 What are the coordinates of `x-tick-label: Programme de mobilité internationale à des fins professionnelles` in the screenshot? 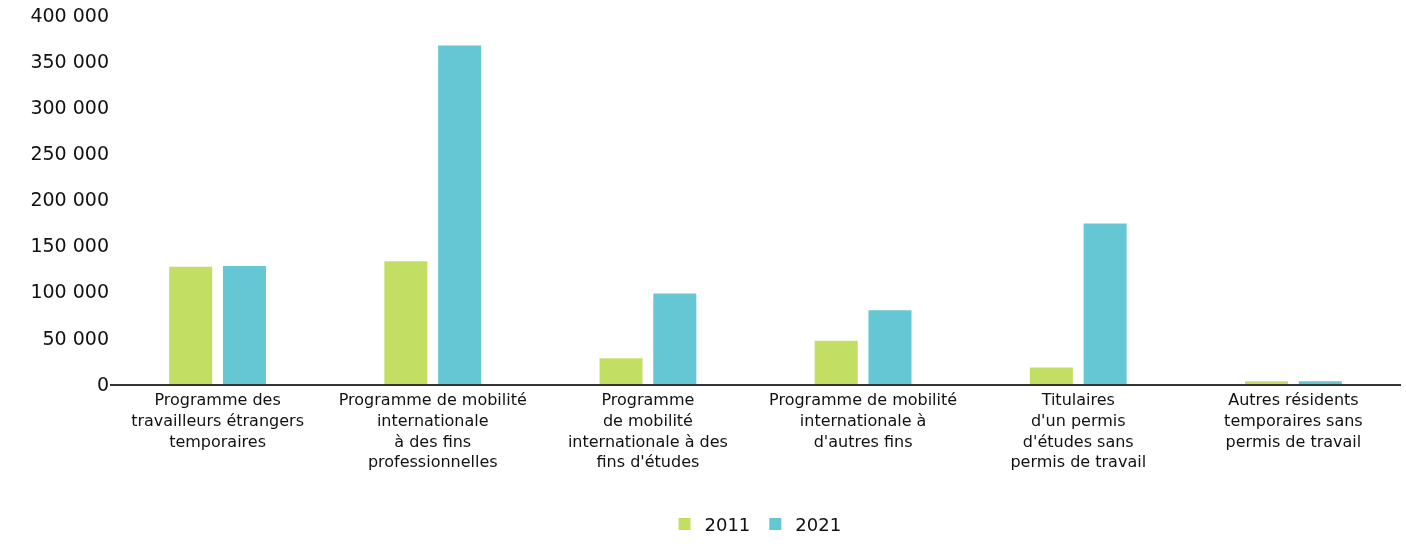 It's located at (432, 430).